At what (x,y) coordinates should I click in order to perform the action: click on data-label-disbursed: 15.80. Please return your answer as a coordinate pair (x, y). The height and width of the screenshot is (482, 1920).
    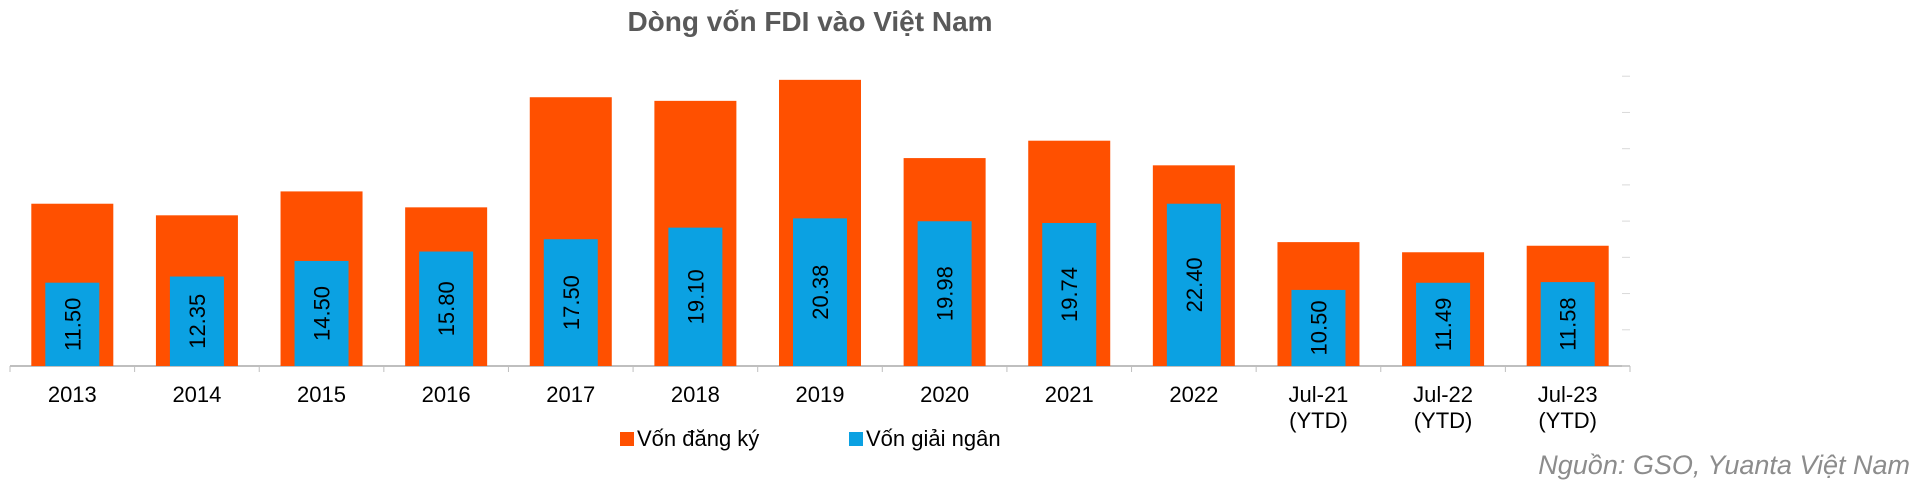
    Looking at the image, I should click on (446, 308).